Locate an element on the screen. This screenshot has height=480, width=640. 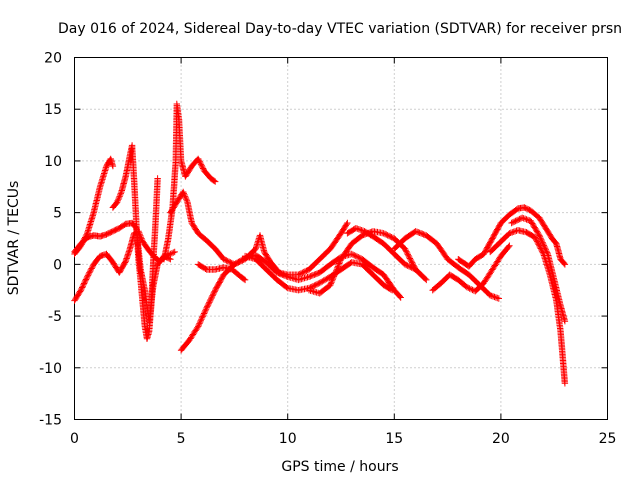
y-tick-label: -15 is located at coordinates (50, 421).